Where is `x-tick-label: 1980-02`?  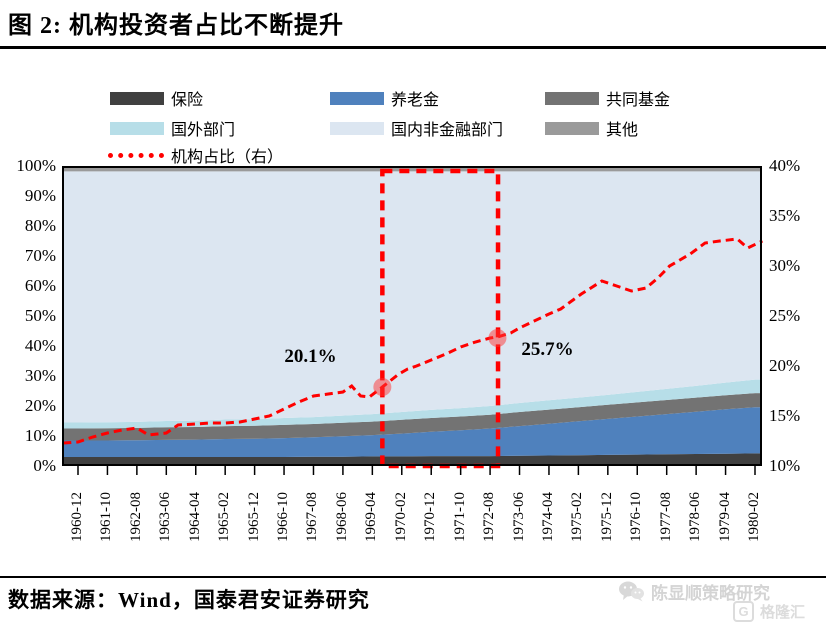 x-tick-label: 1980-02 is located at coordinates (754, 517).